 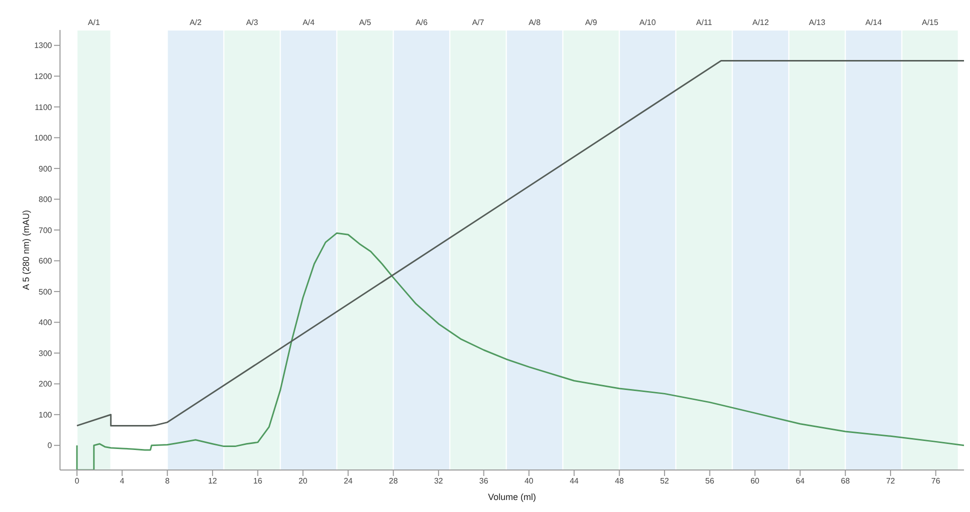 I want to click on band-label: A/10, so click(x=647, y=22).